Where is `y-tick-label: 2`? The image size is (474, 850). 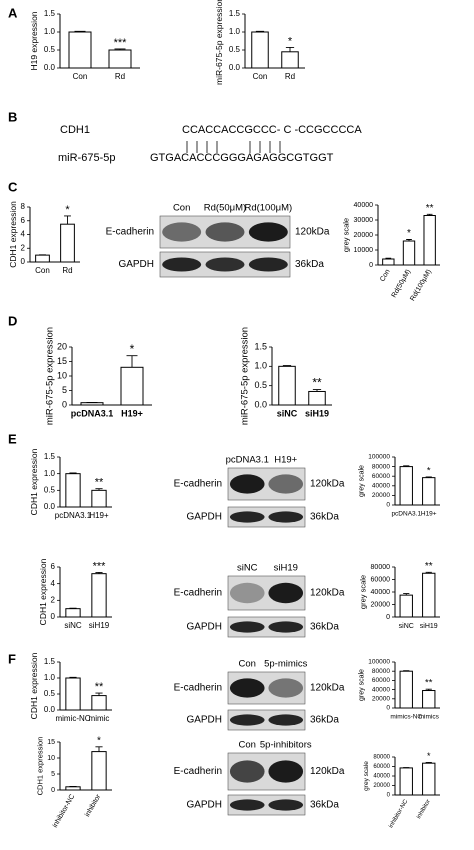
y-tick-label: 2 is located at coordinates (23, 247).